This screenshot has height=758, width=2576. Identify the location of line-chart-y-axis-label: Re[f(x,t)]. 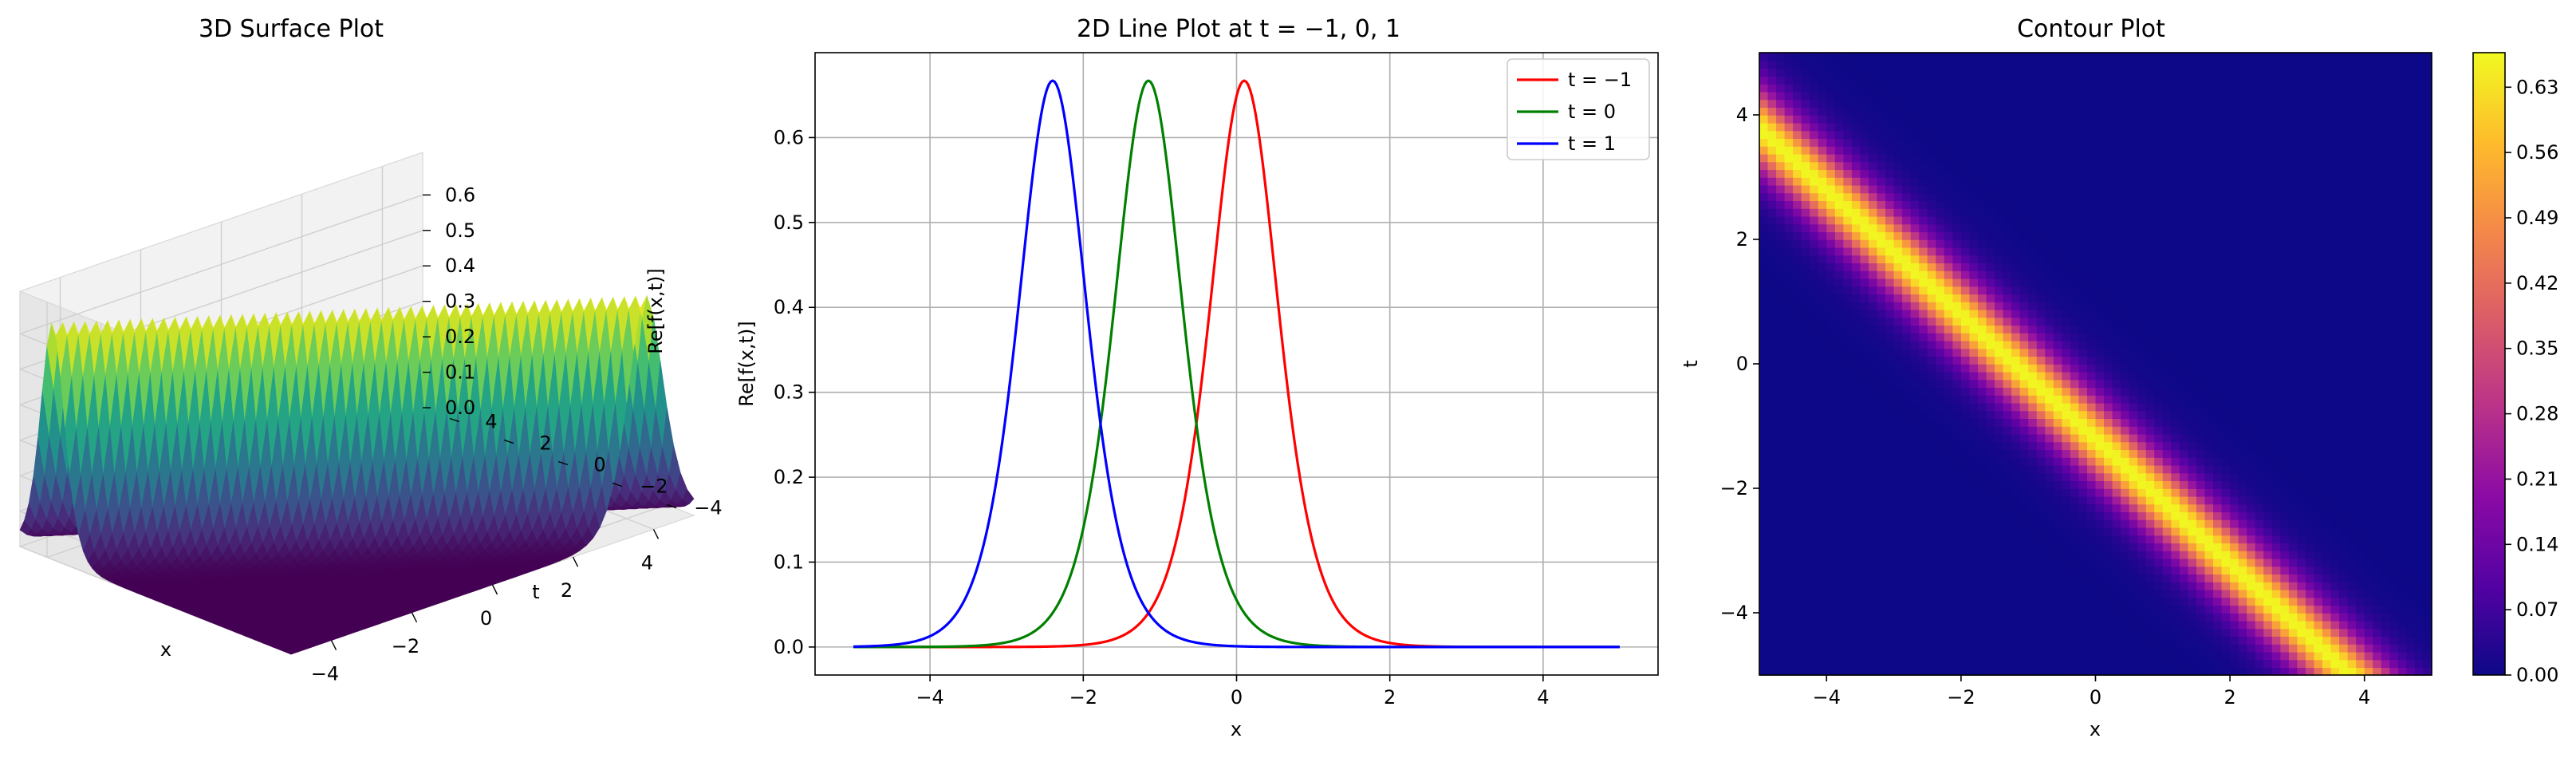
(746, 364).